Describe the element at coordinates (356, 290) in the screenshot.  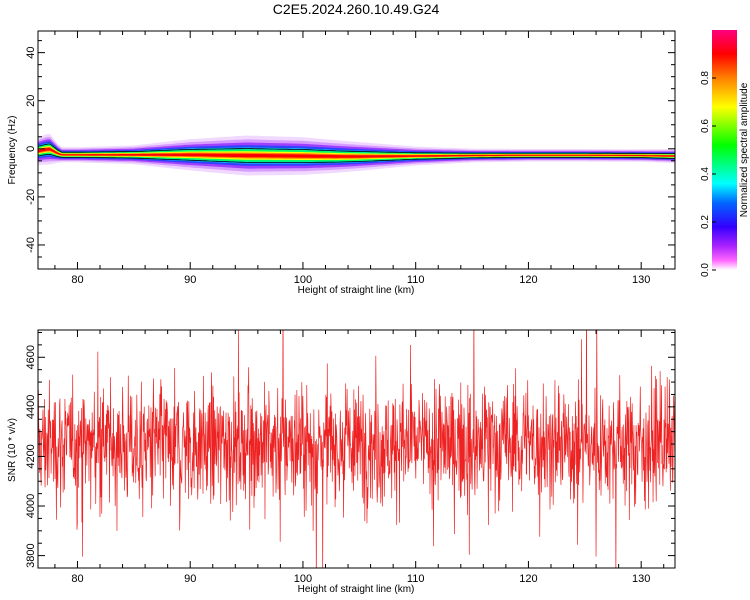
I see `spectrogram-xlabel: Height of straight line (km)` at that location.